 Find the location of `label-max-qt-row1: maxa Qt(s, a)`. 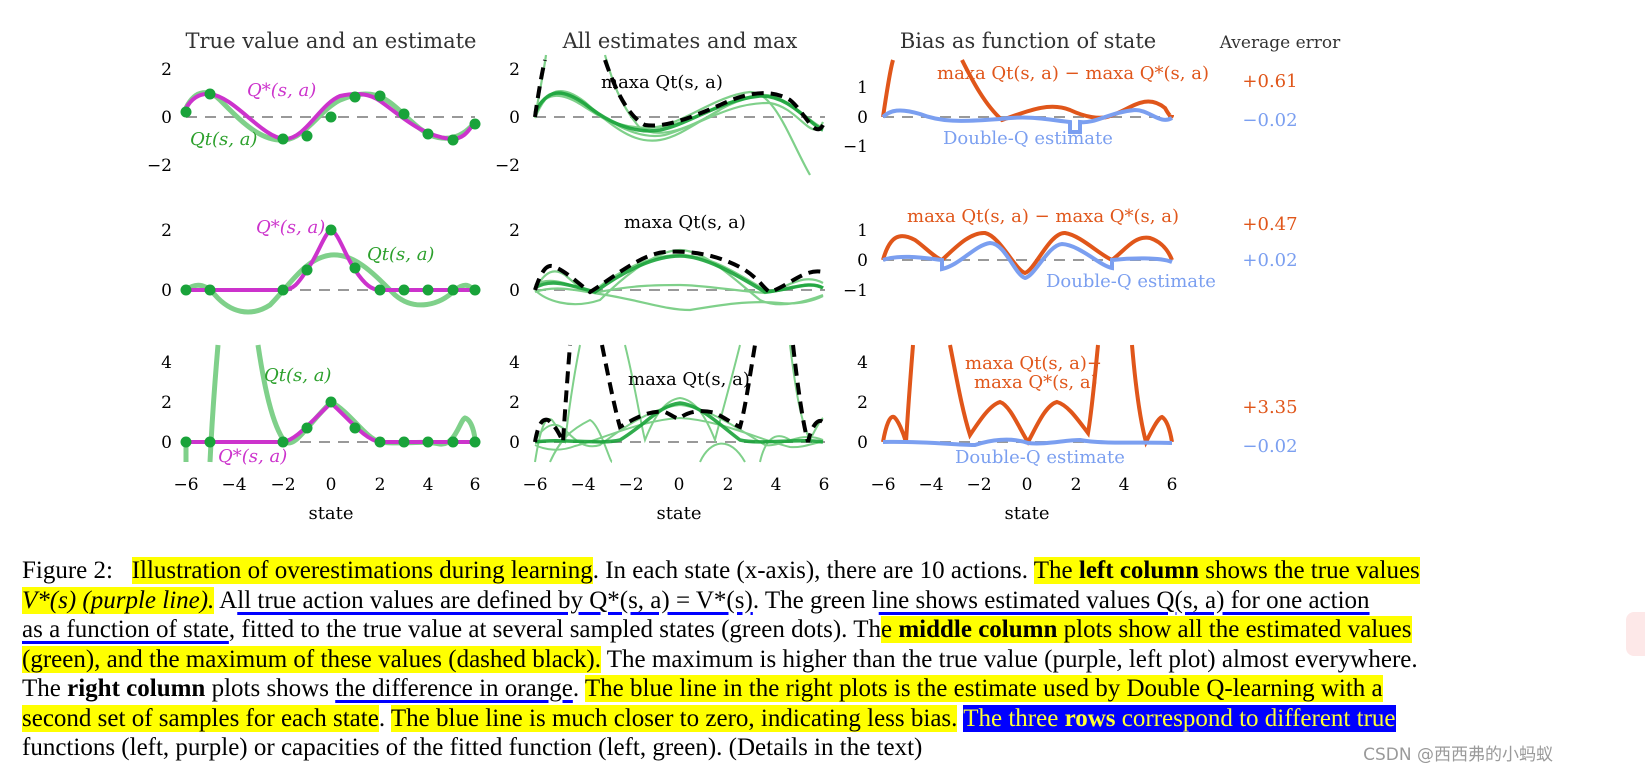

label-max-qt-row1: maxa Qt(s, a) is located at coordinates (662, 82).